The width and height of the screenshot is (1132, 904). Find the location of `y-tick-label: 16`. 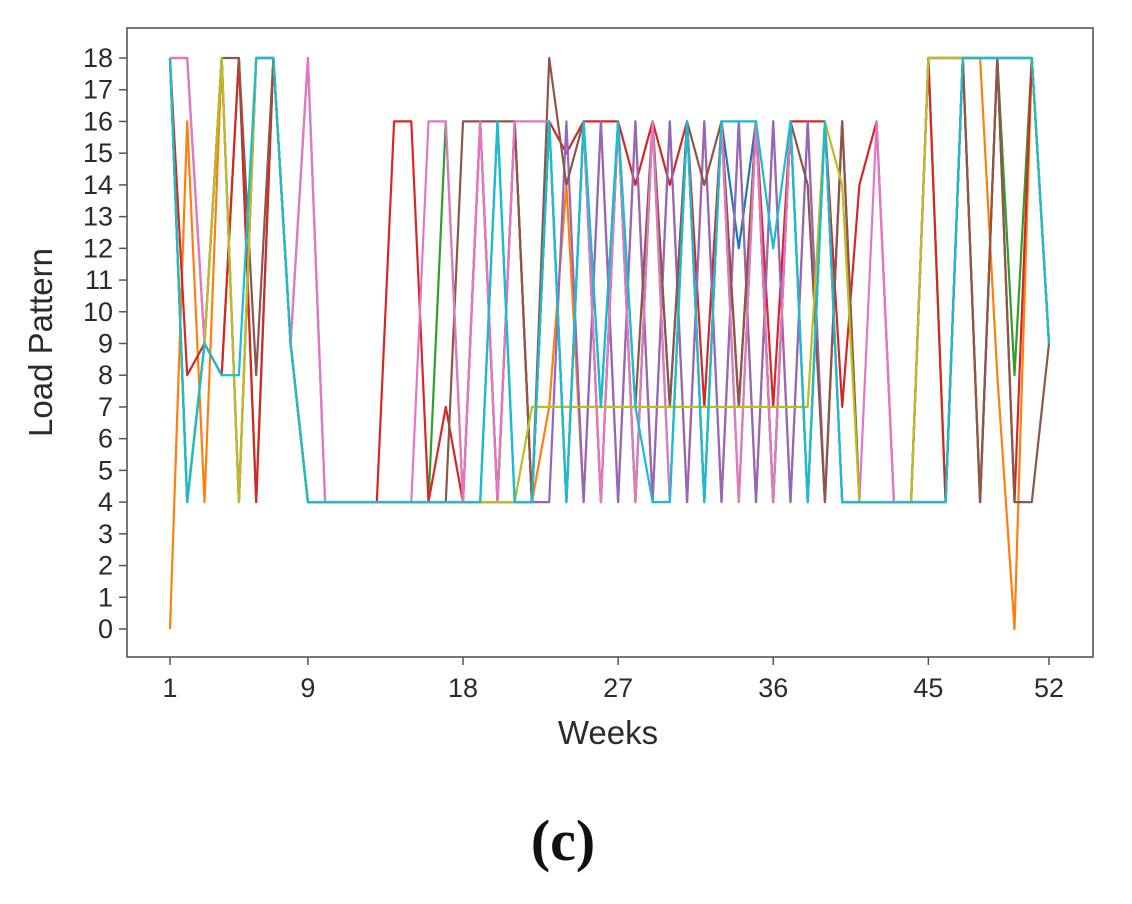

y-tick-label: 16 is located at coordinates (98, 121).